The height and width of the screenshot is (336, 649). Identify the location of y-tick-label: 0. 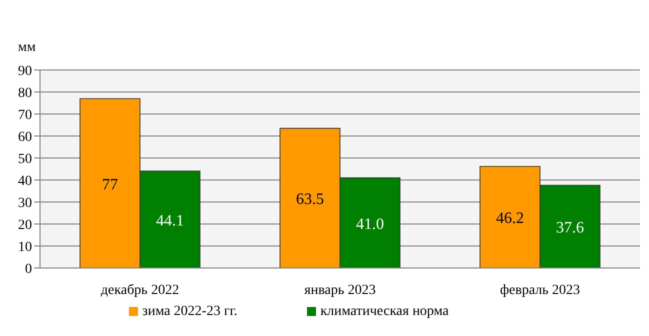
(28, 269).